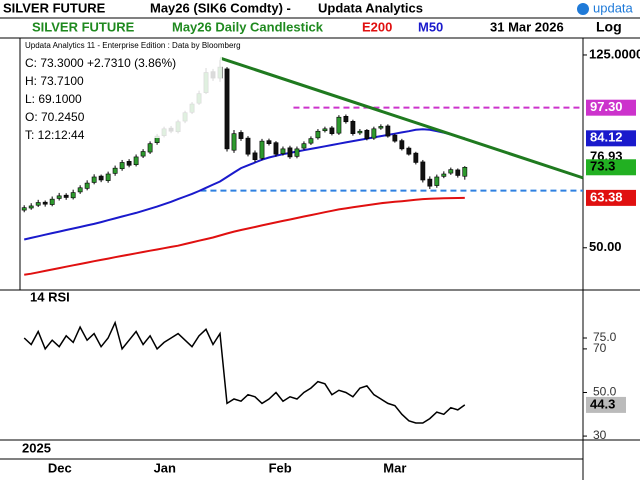  Describe the element at coordinates (614, 53) in the screenshot. I see `y-tick-label: 125.0000` at that location.